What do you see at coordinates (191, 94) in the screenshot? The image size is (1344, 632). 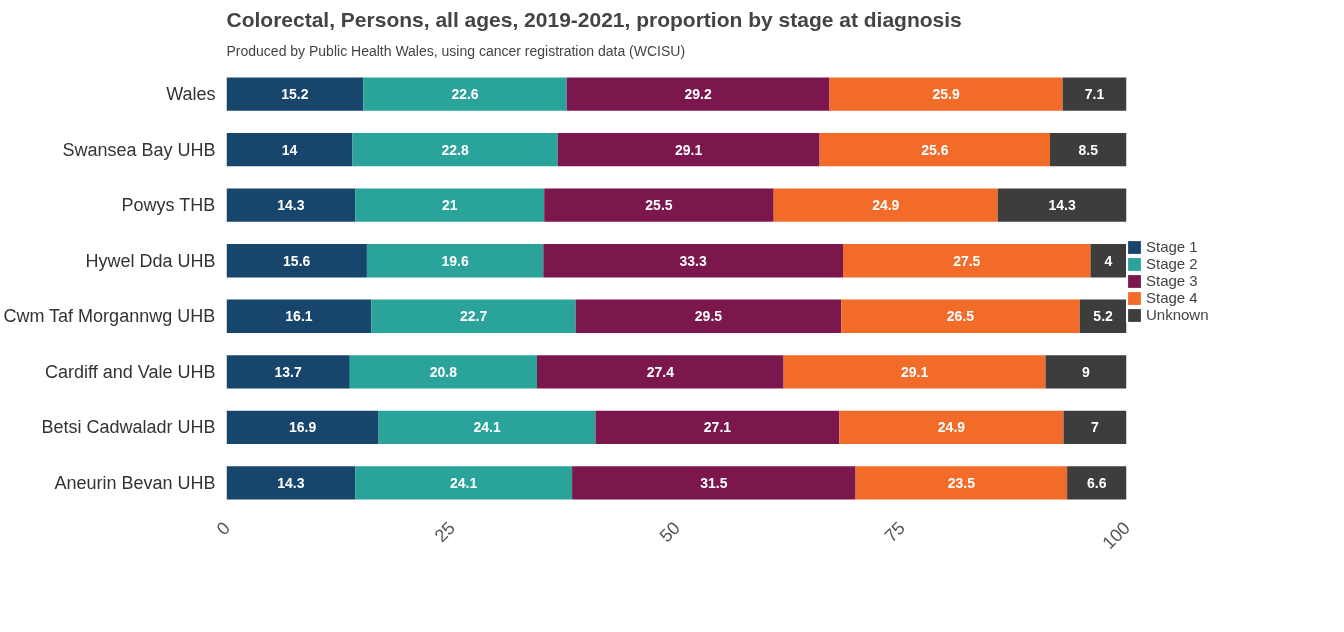 I see `y-tick-label: Wales` at bounding box center [191, 94].